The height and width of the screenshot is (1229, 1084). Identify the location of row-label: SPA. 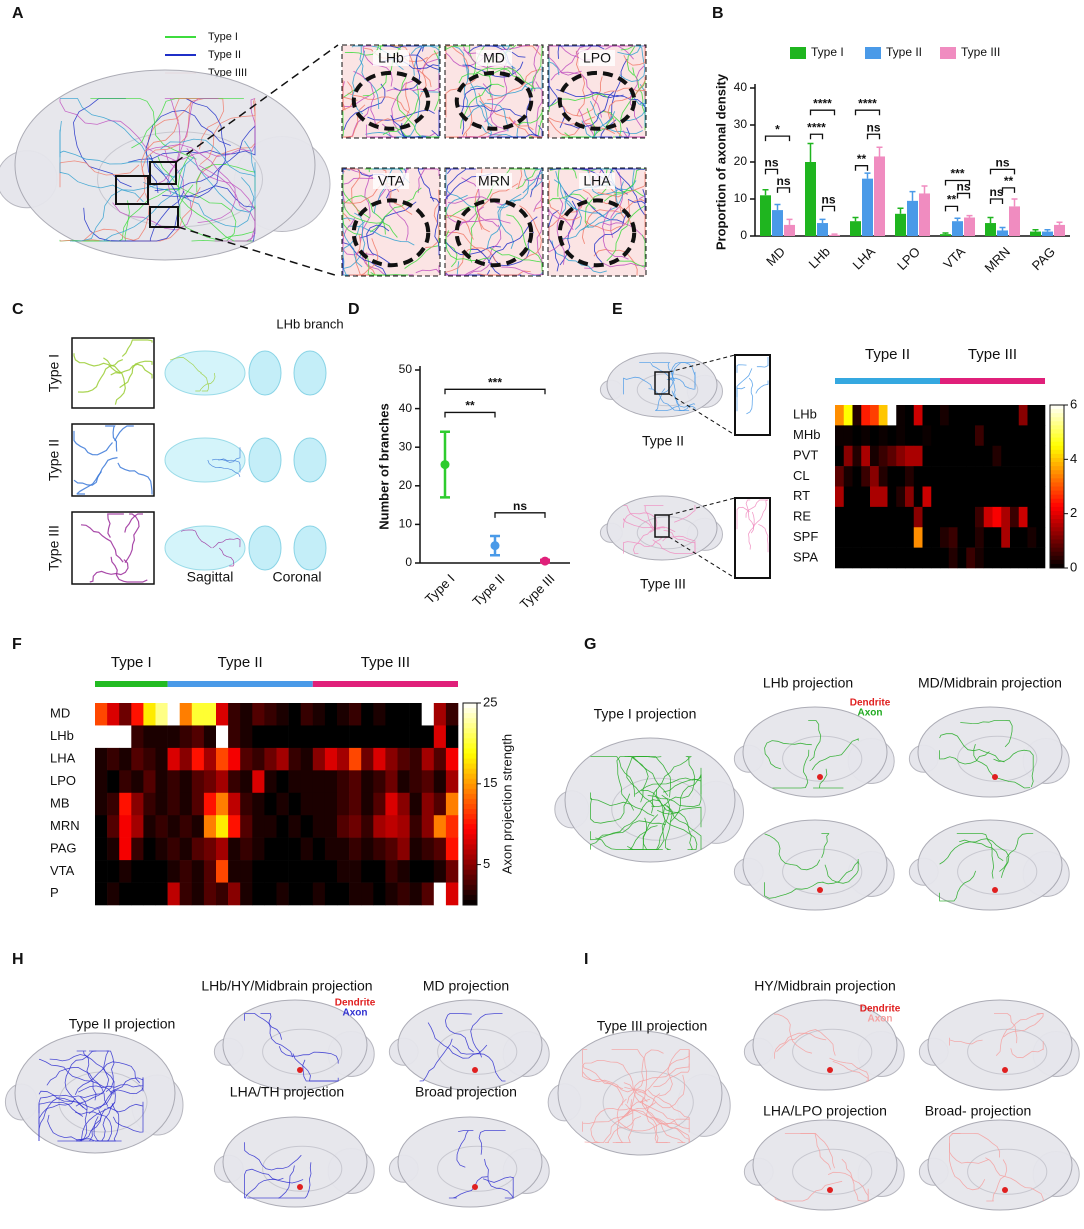
(805, 556).